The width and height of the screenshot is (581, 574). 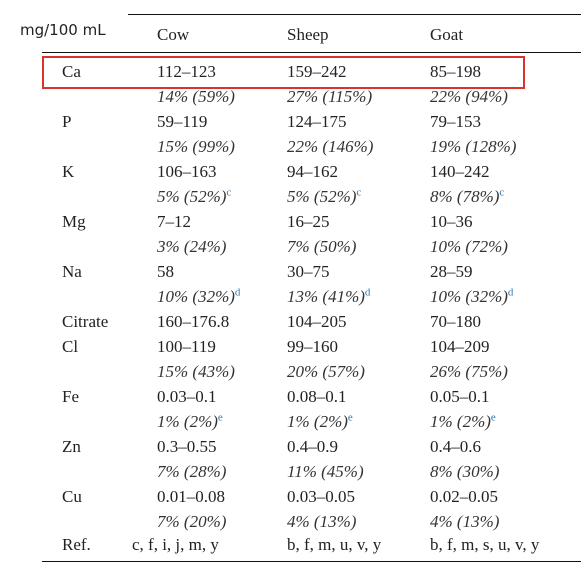 What do you see at coordinates (187, 396) in the screenshot?
I see `cell-range: 0.03–0.1` at bounding box center [187, 396].